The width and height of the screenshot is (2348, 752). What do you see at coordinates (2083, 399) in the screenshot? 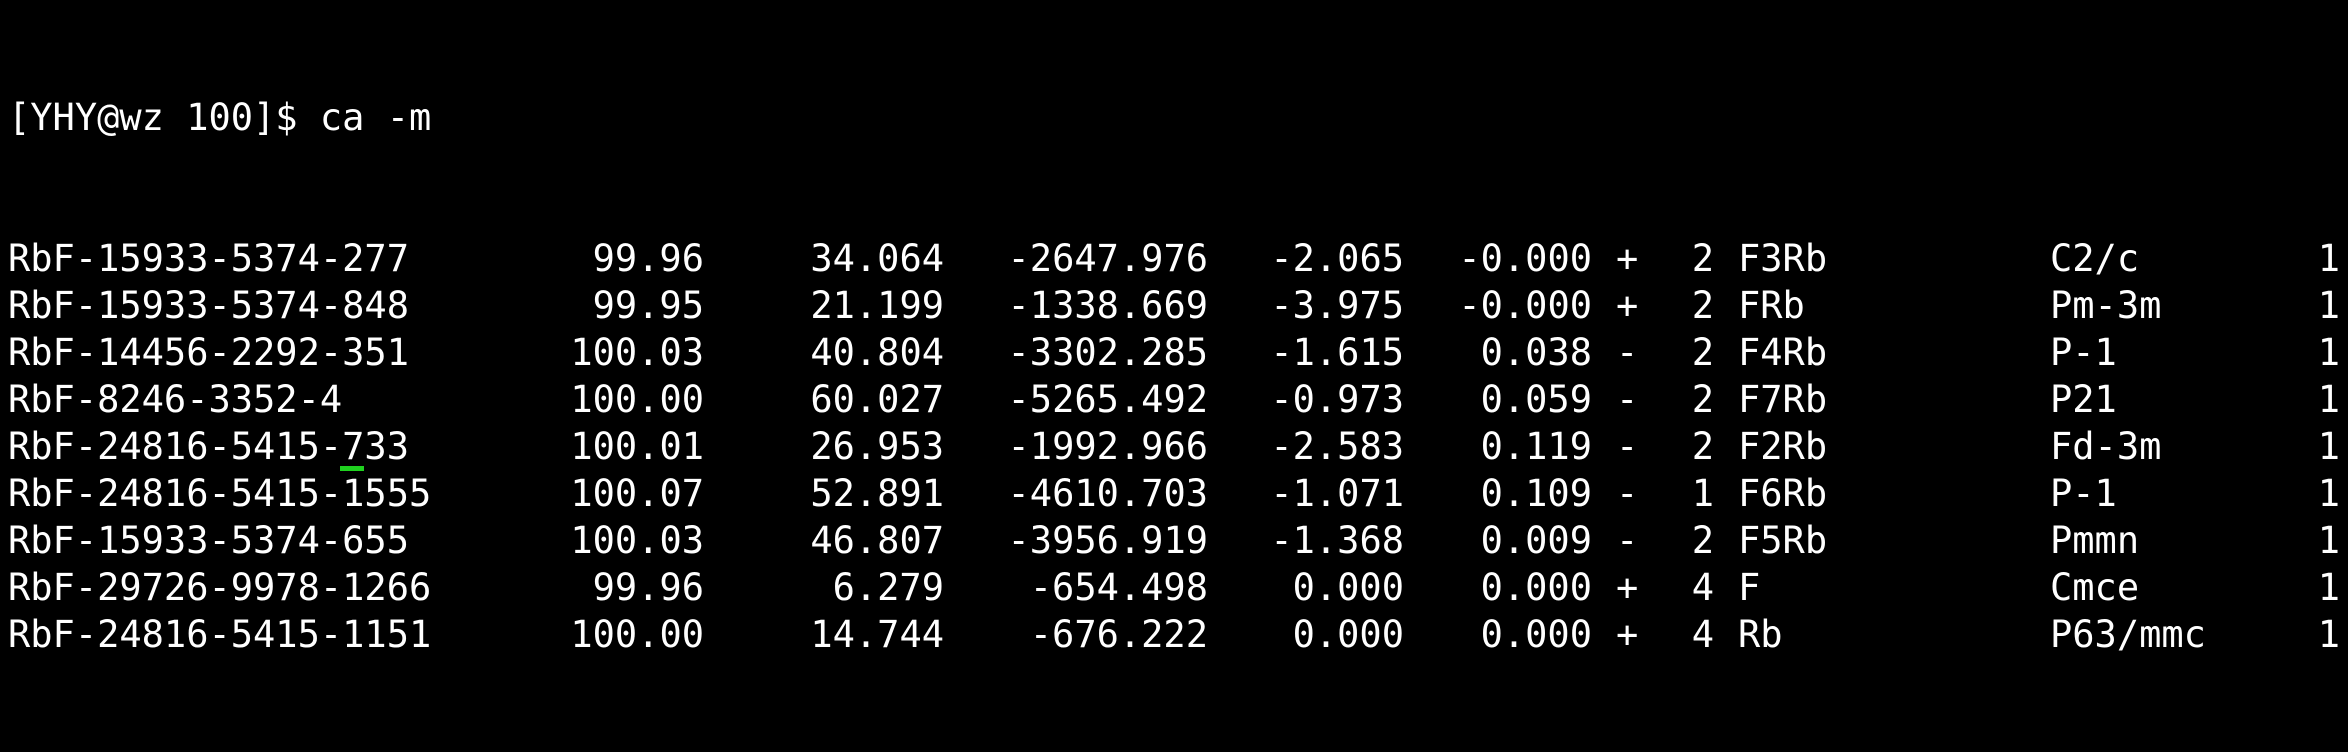
I see `value-spacegroup: P21` at bounding box center [2083, 399].